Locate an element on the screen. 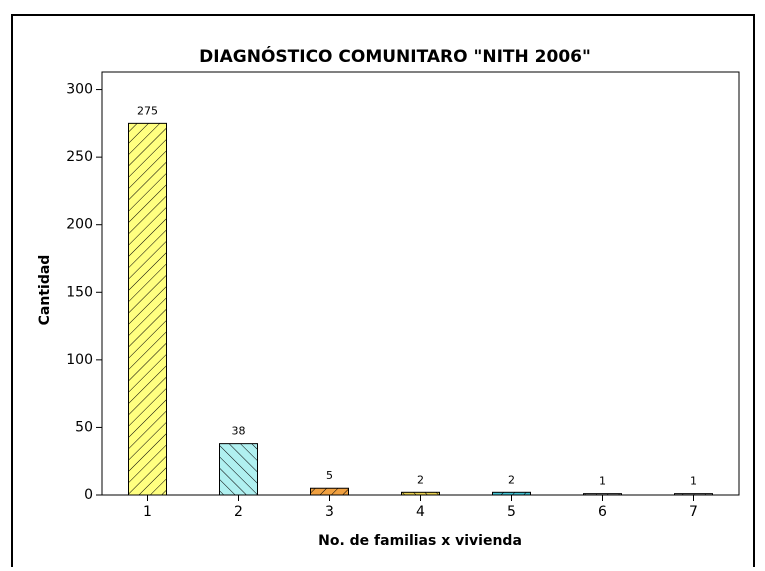 The width and height of the screenshot is (765, 571). value-label: 38 is located at coordinates (239, 431).